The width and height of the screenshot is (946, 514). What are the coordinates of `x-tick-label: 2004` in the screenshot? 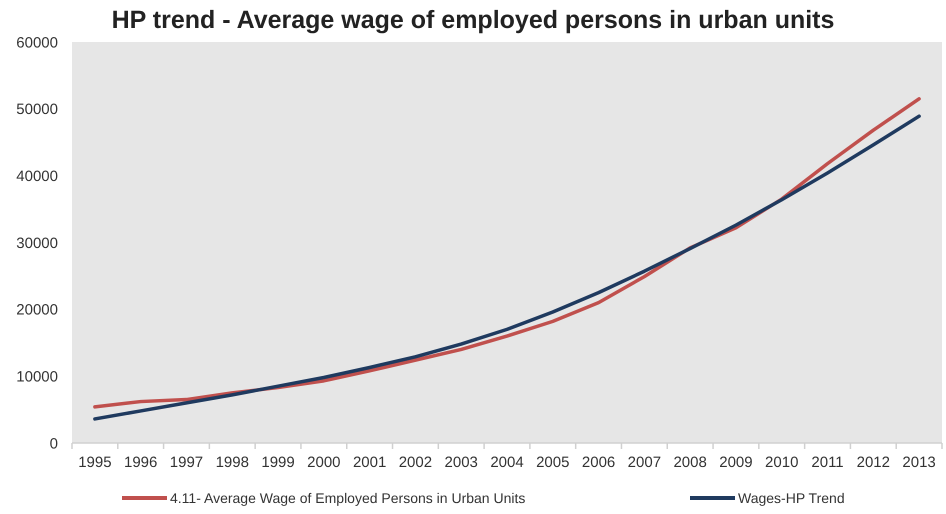 It's located at (507, 462).